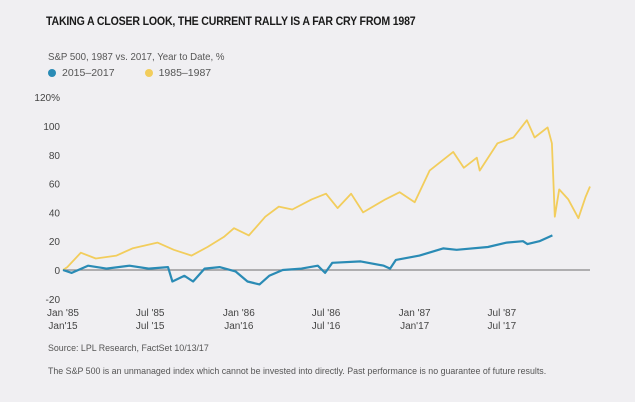 The height and width of the screenshot is (402, 635). I want to click on x-tick-label-bottom: Jan'17, so click(415, 326).